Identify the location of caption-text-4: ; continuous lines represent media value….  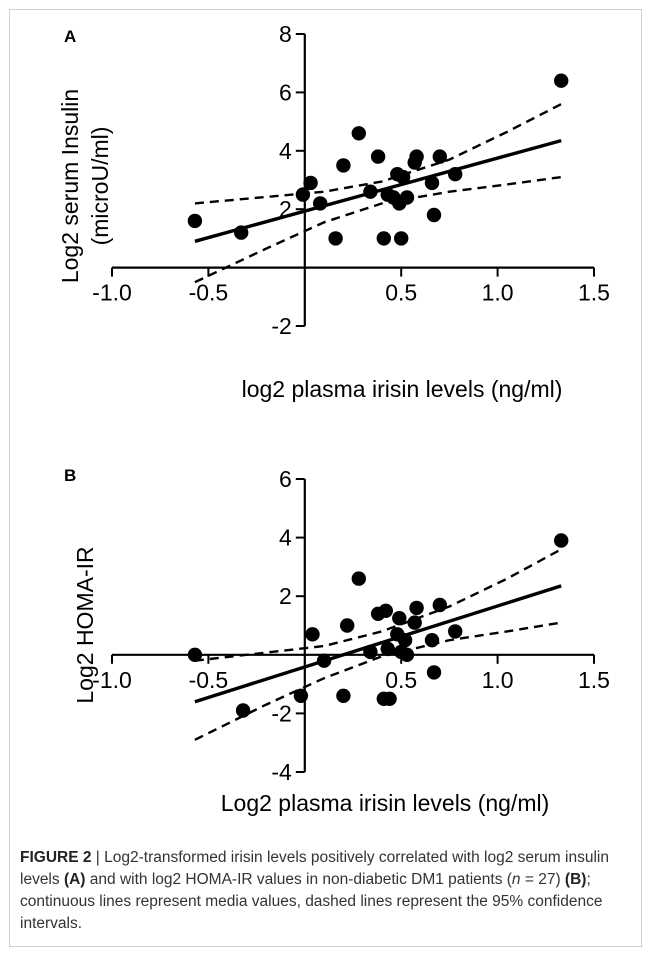
(311, 901).